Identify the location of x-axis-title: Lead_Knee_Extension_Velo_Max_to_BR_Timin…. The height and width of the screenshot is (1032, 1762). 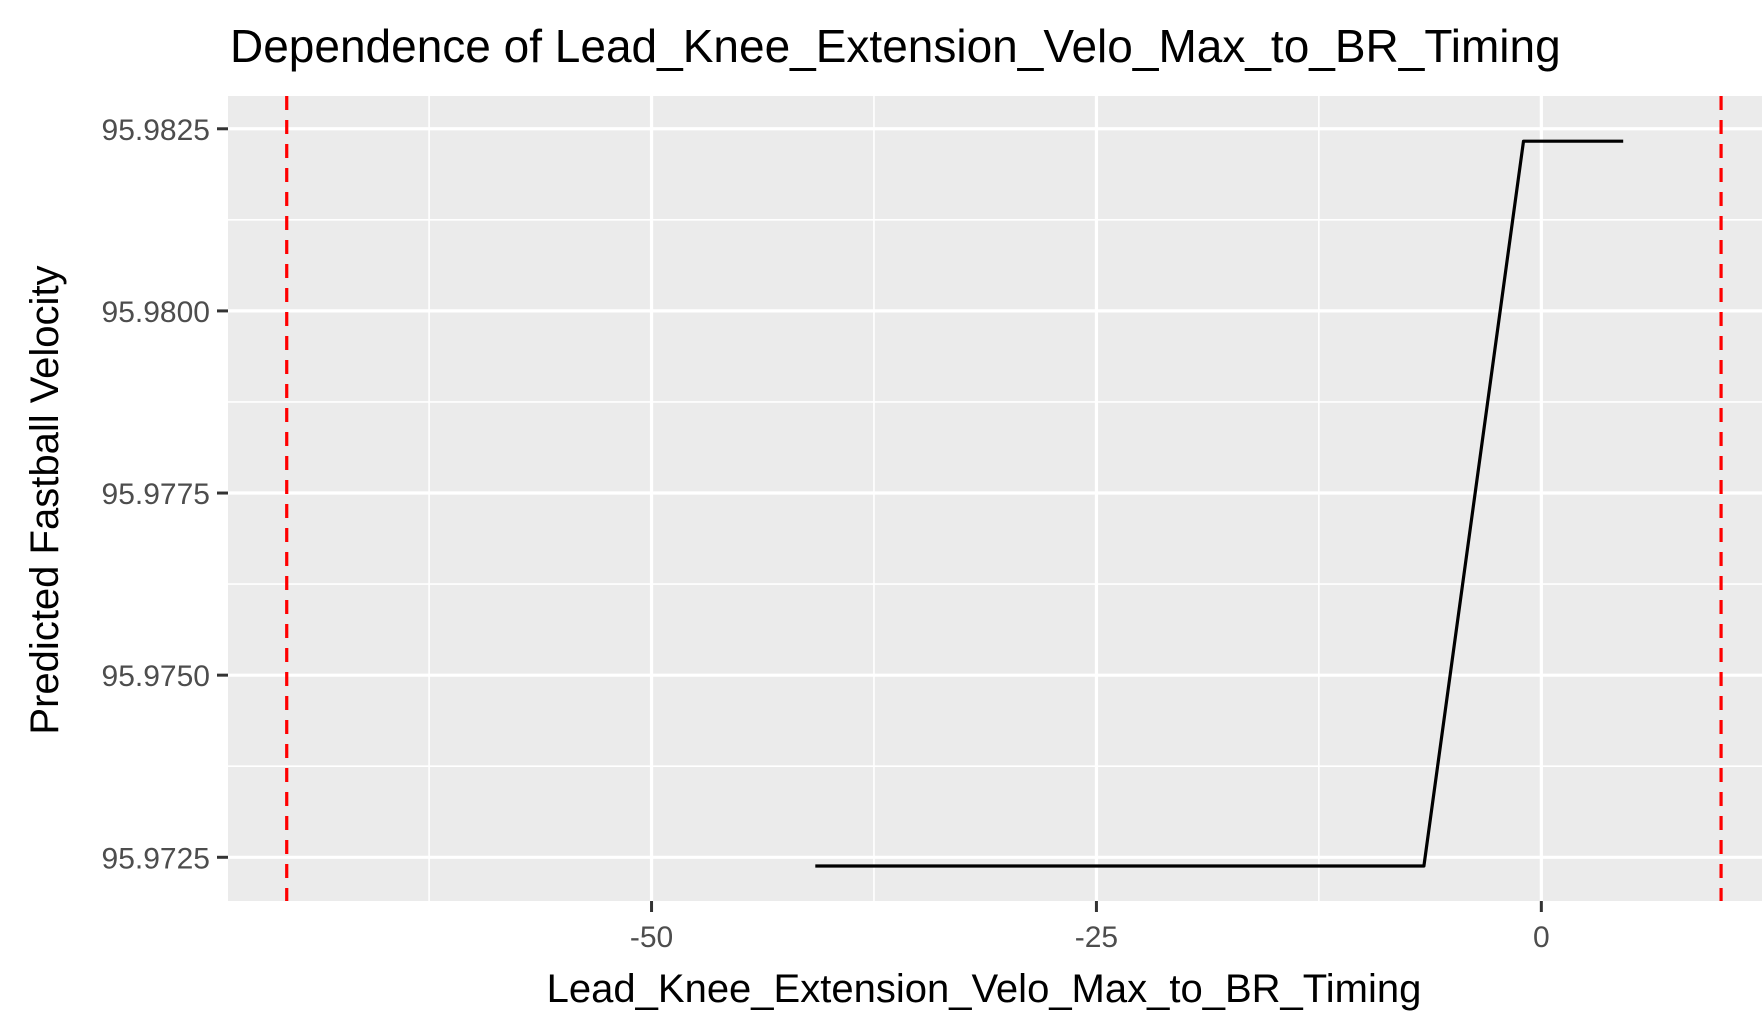
(984, 989).